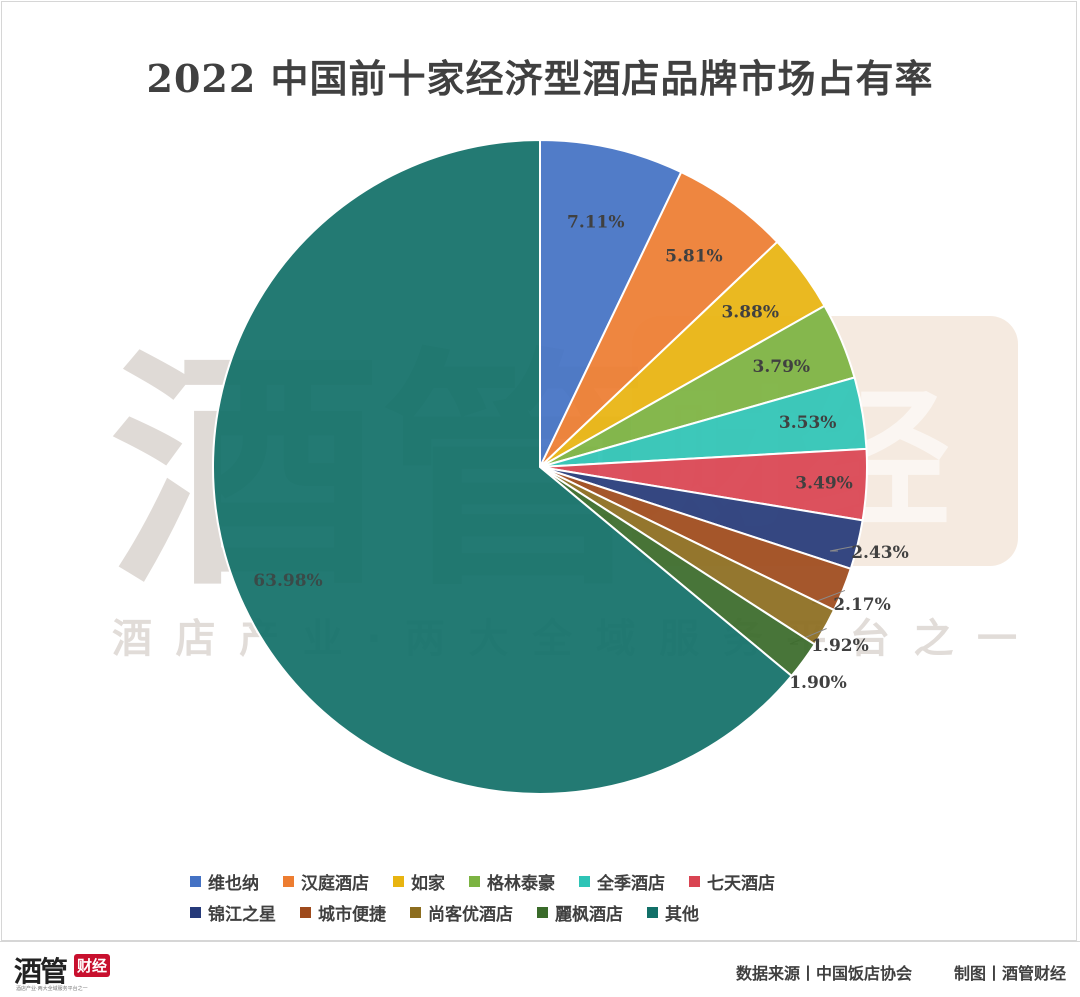  What do you see at coordinates (880, 553) in the screenshot?
I see `data-label-7: 2.43%` at bounding box center [880, 553].